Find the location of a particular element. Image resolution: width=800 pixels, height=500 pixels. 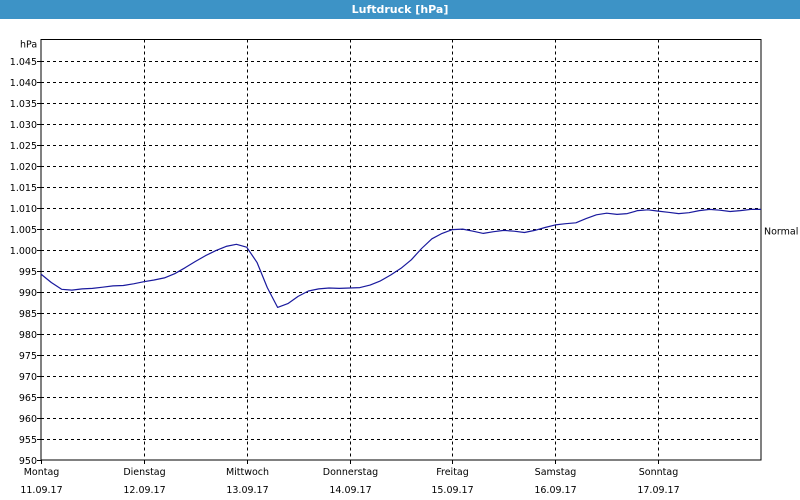

y-tick-label: 965 is located at coordinates (28, 398).